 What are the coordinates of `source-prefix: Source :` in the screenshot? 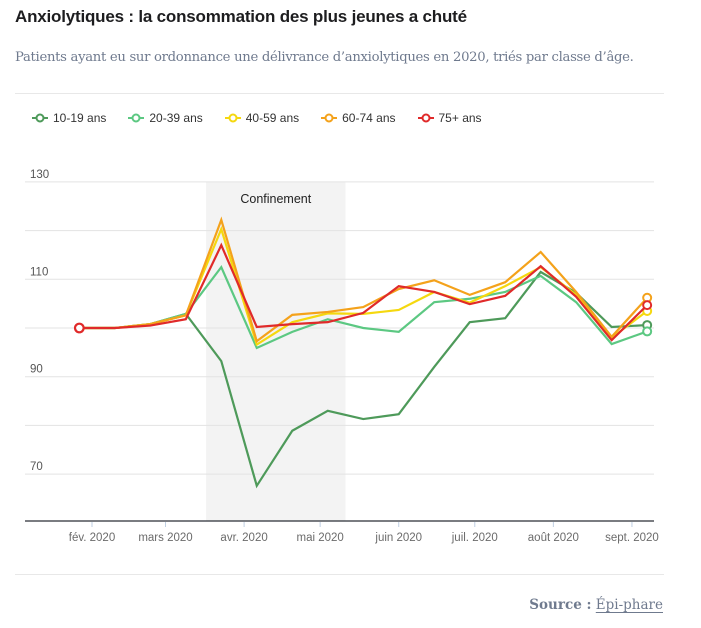 It's located at (560, 605).